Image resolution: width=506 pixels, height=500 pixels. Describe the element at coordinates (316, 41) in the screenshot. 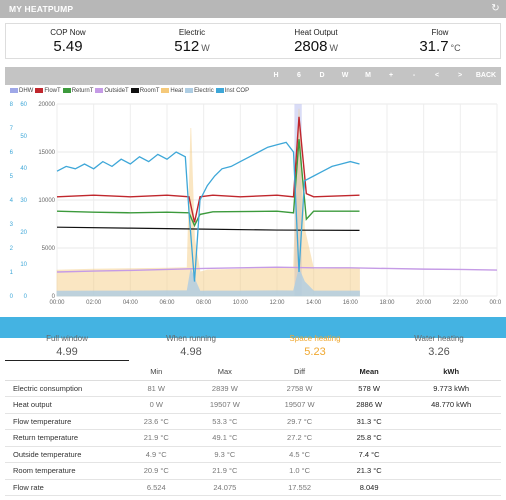

I see `stat-heat-output: Heat Output 2808 W` at that location.